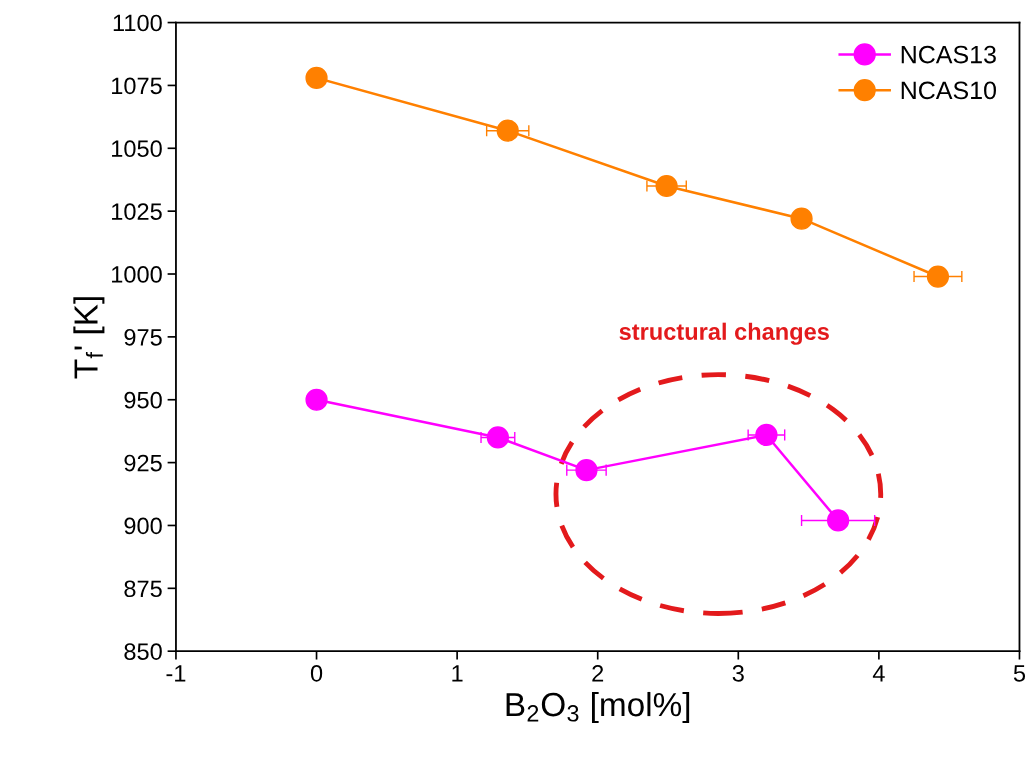 The image size is (1035, 778). Describe the element at coordinates (137, 211) in the screenshot. I see `y-tick-label: 1025` at that location.